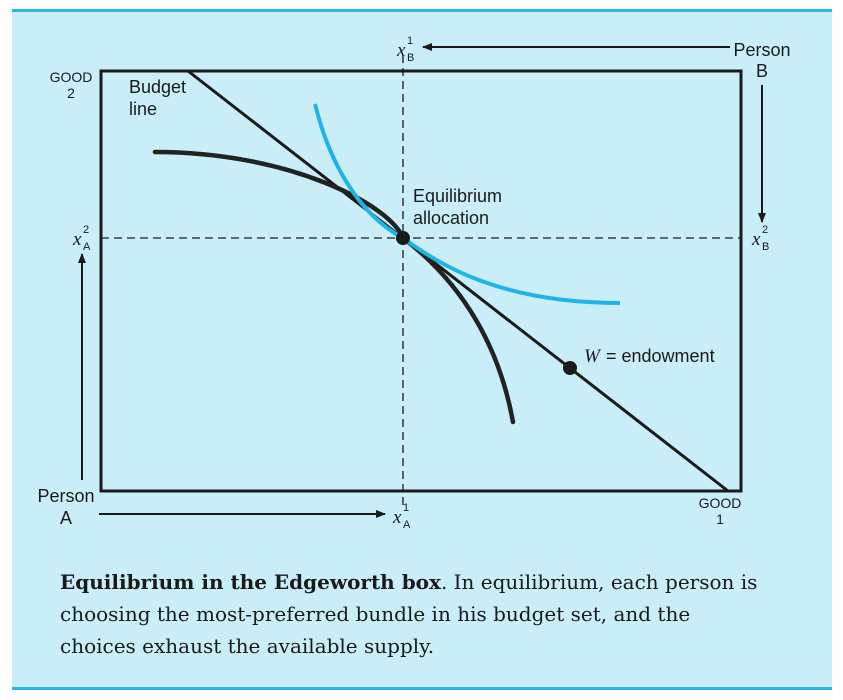 The image size is (843, 700). I want to click on good2-label: GOOD, so click(71, 77).